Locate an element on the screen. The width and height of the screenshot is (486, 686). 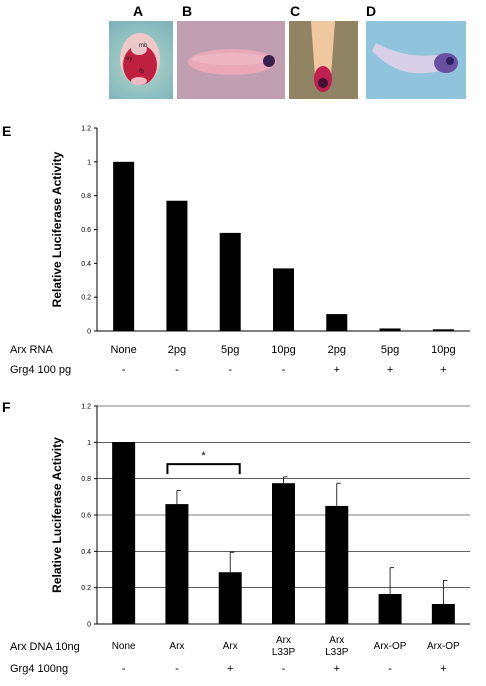
embryo-c-drawing is located at coordinates (323, 60).